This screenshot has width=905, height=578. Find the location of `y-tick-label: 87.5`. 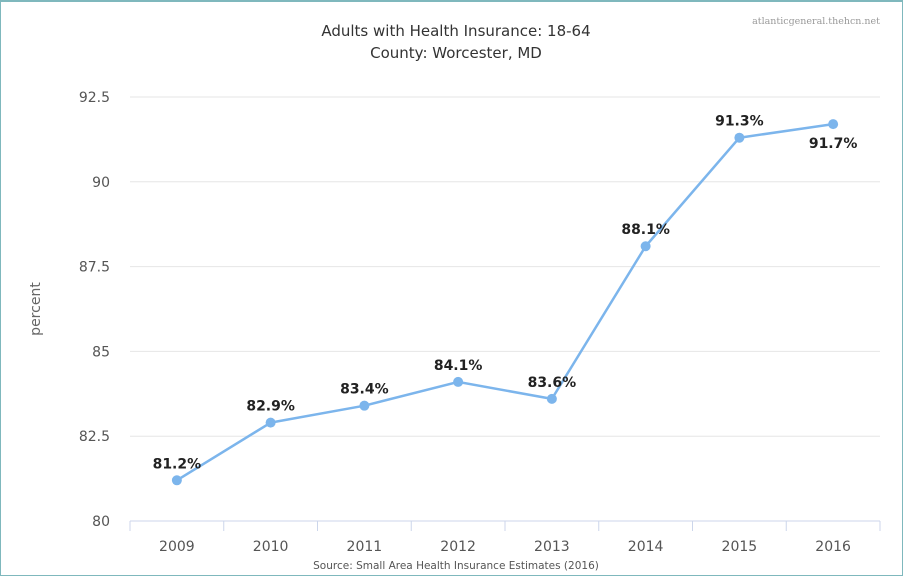

y-tick-label: 87.5 is located at coordinates (94, 268).